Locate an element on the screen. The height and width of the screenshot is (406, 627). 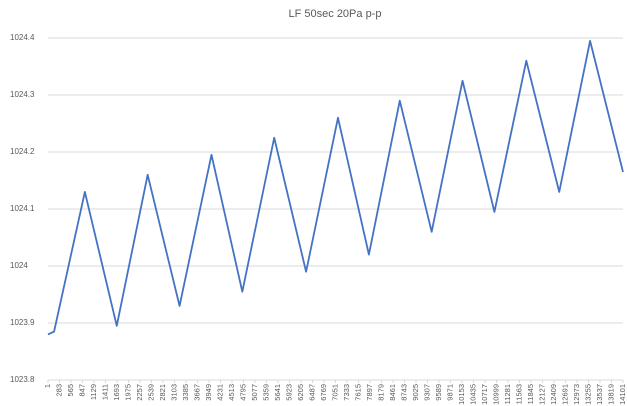
x-tick-label: 4231 is located at coordinates (219, 392).